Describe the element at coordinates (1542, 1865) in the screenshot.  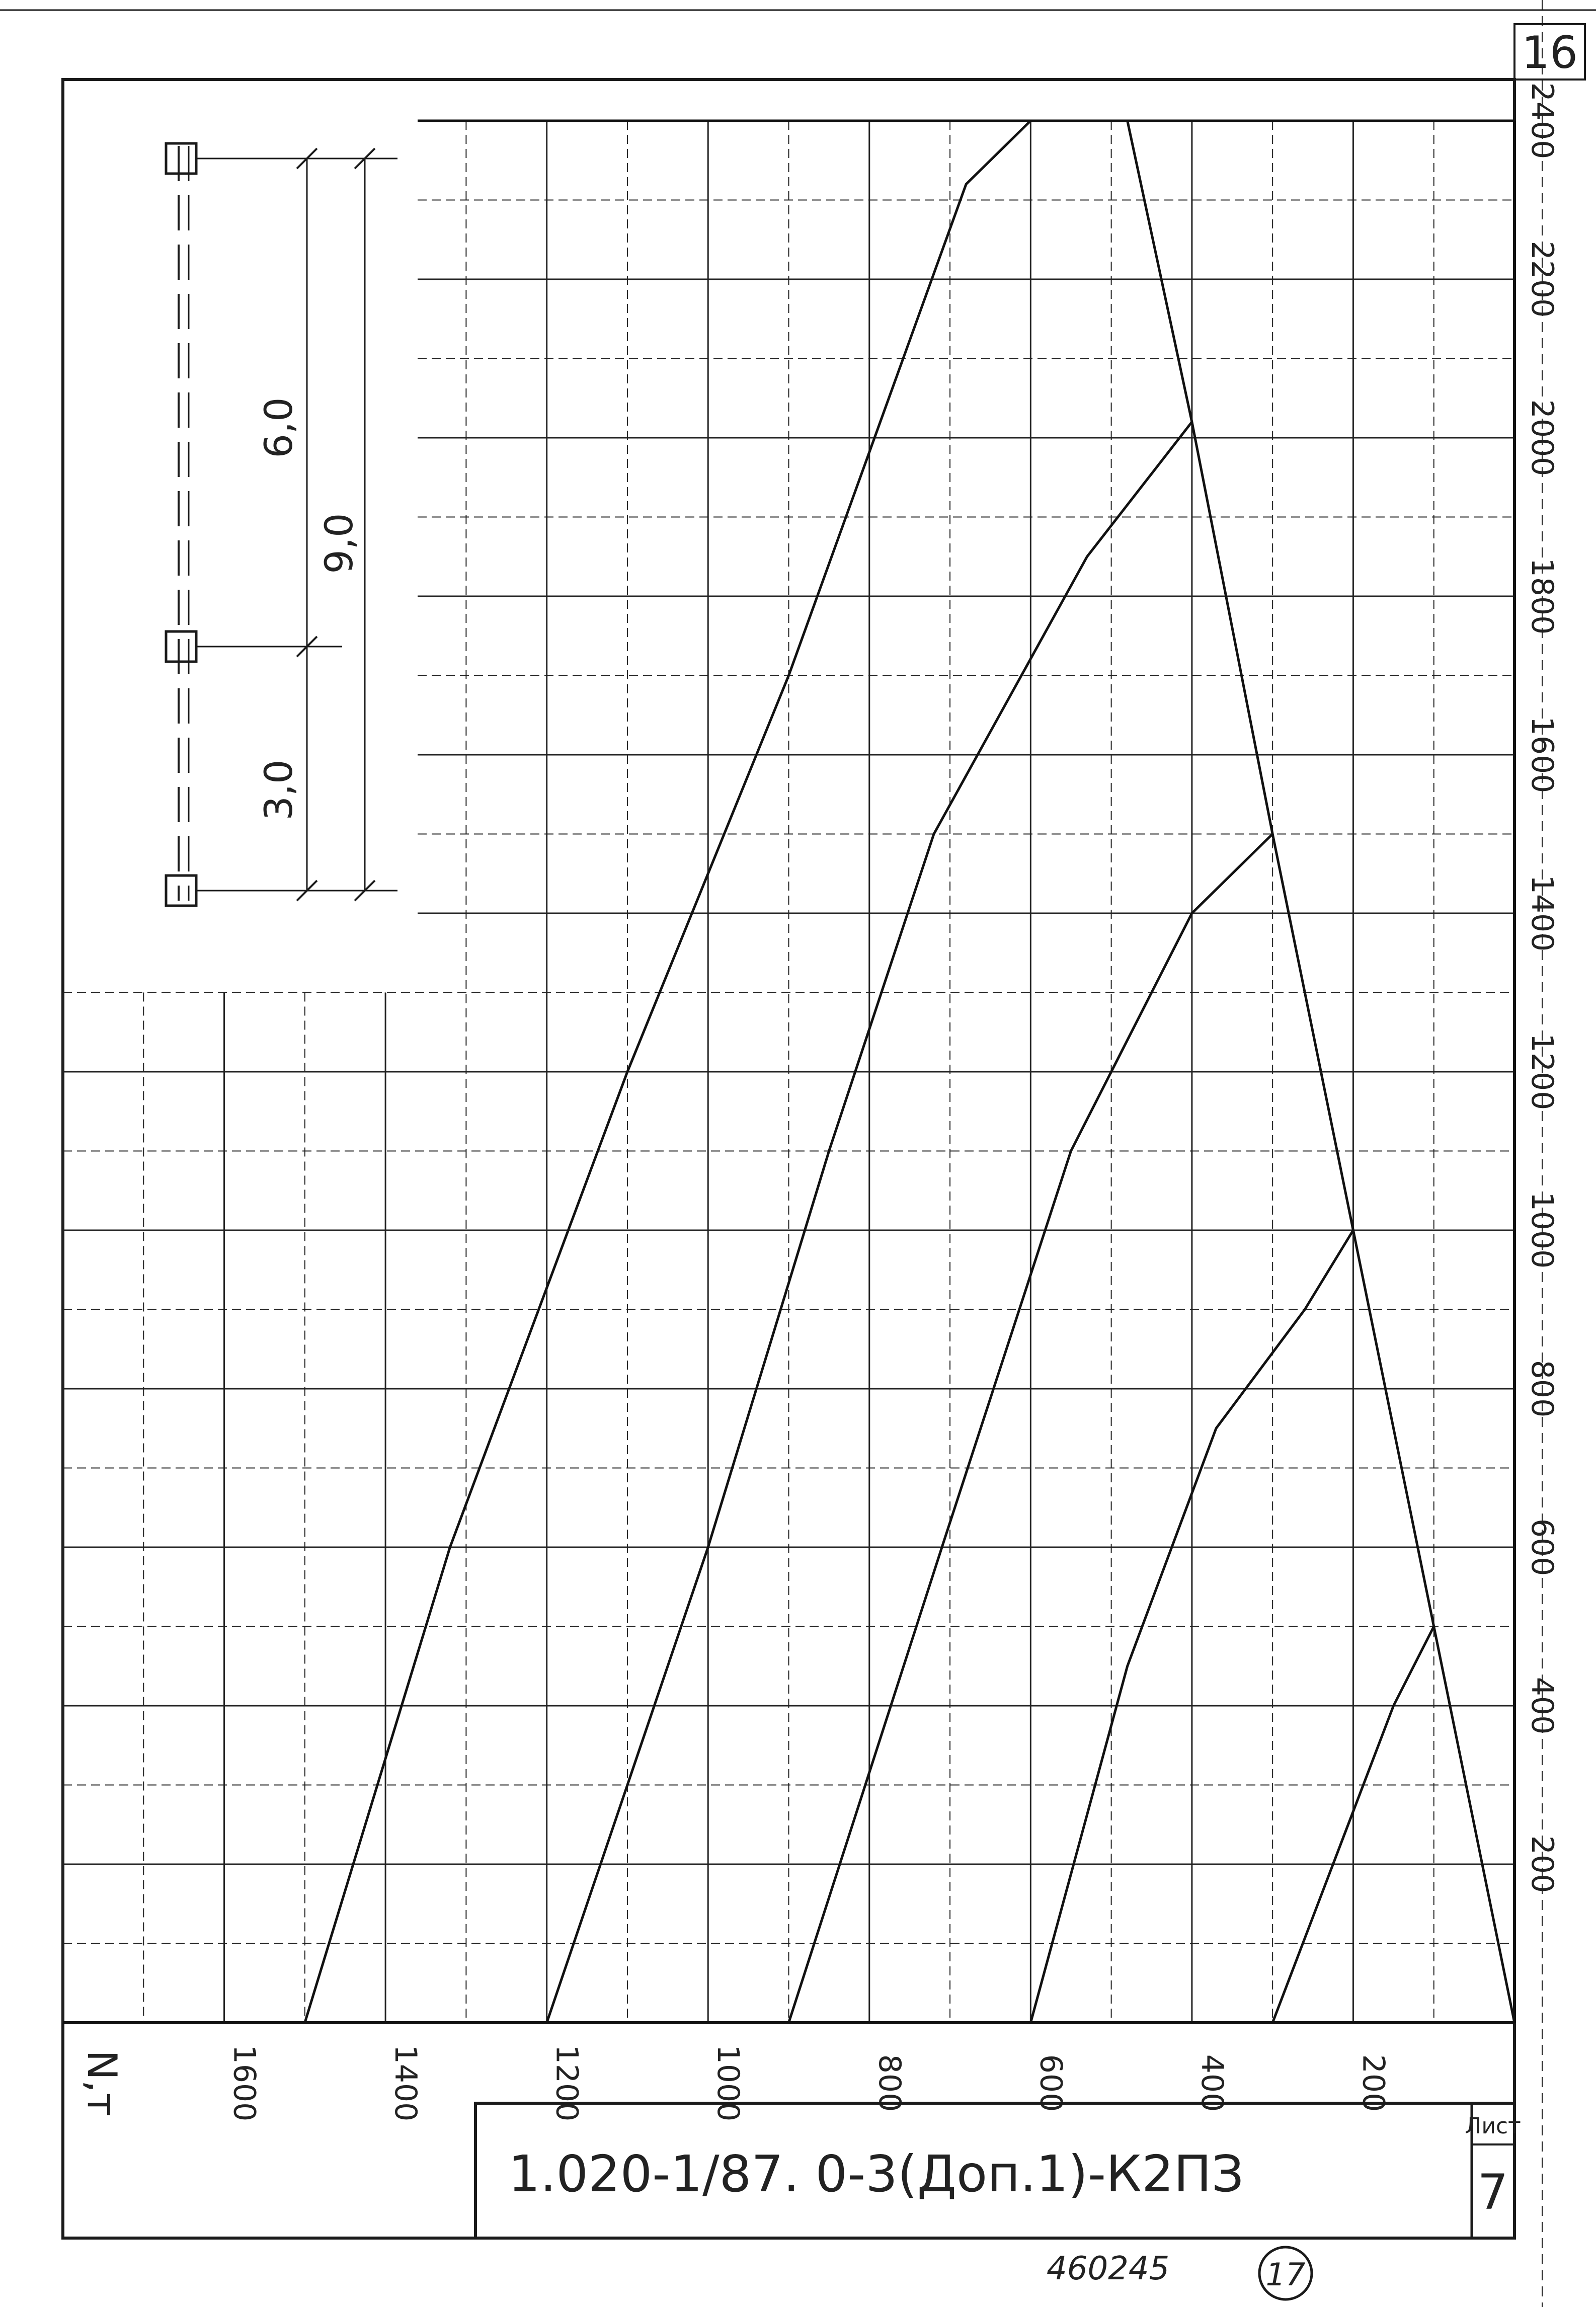
I see `y-tick-label: 200` at that location.